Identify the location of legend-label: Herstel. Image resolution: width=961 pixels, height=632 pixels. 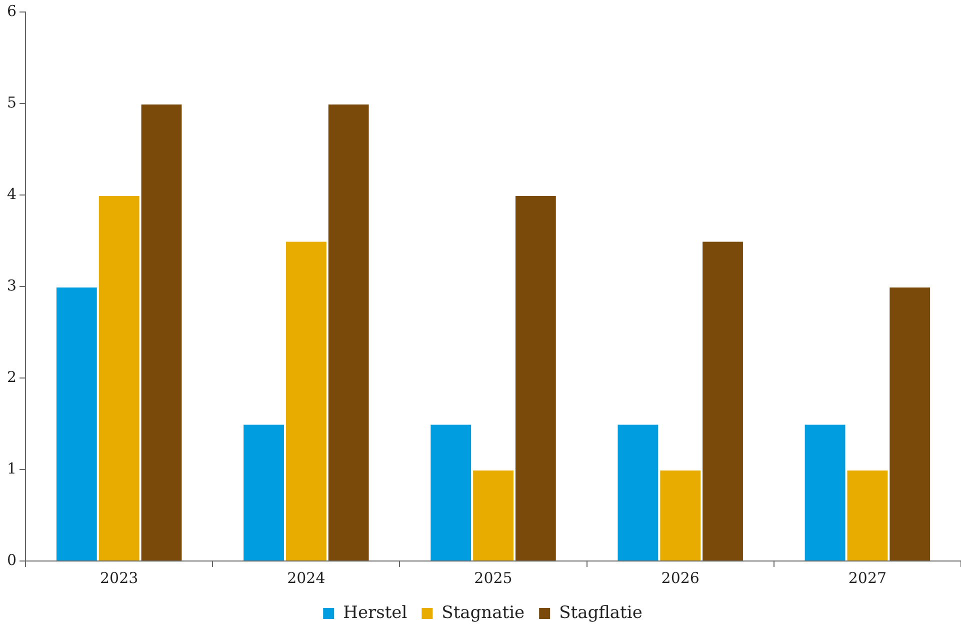
(375, 612).